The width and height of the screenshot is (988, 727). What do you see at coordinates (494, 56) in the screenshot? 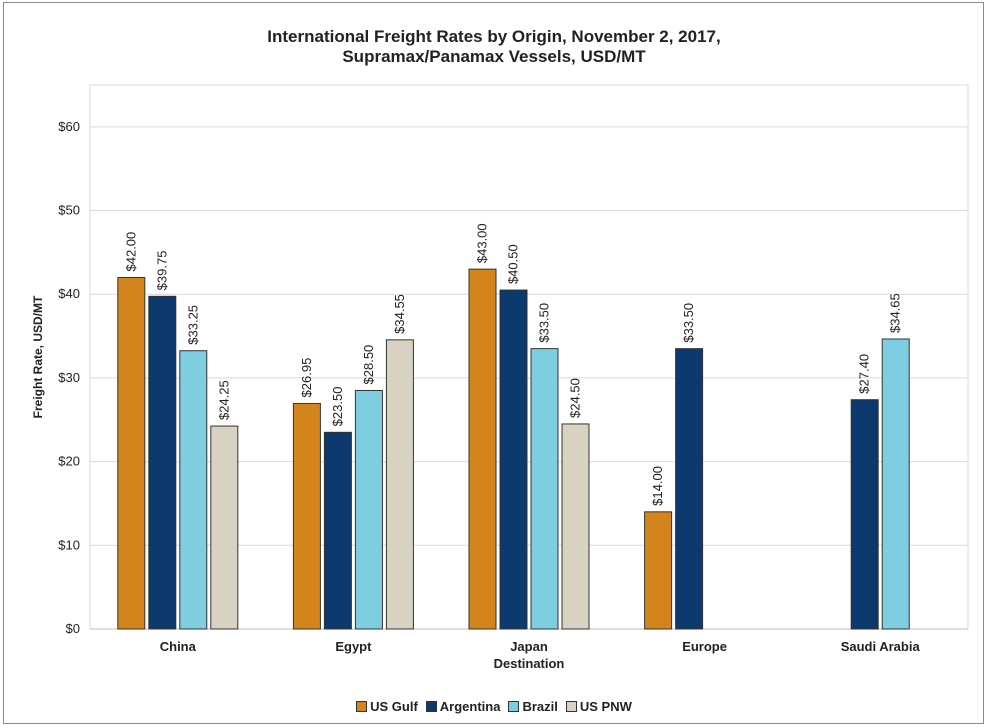
I see `chart-subtitle: Supramax/Panamax Vessels, USD/MT` at bounding box center [494, 56].